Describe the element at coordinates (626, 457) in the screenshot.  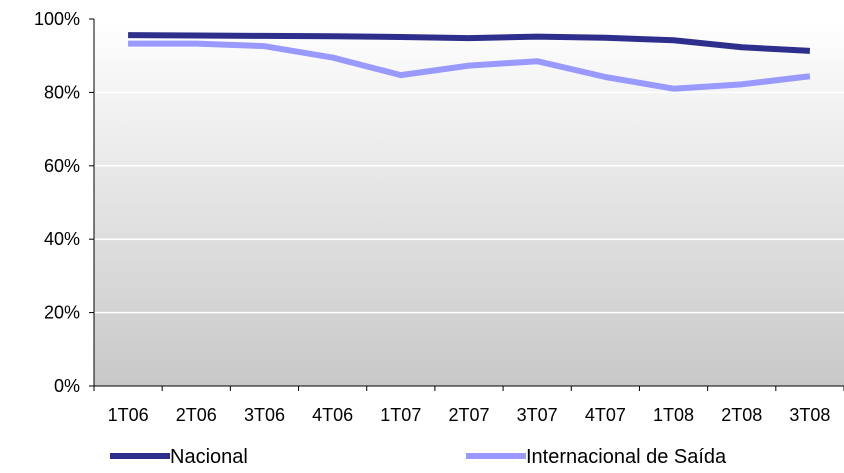
I see `legend-label: Internacional de Saída` at that location.